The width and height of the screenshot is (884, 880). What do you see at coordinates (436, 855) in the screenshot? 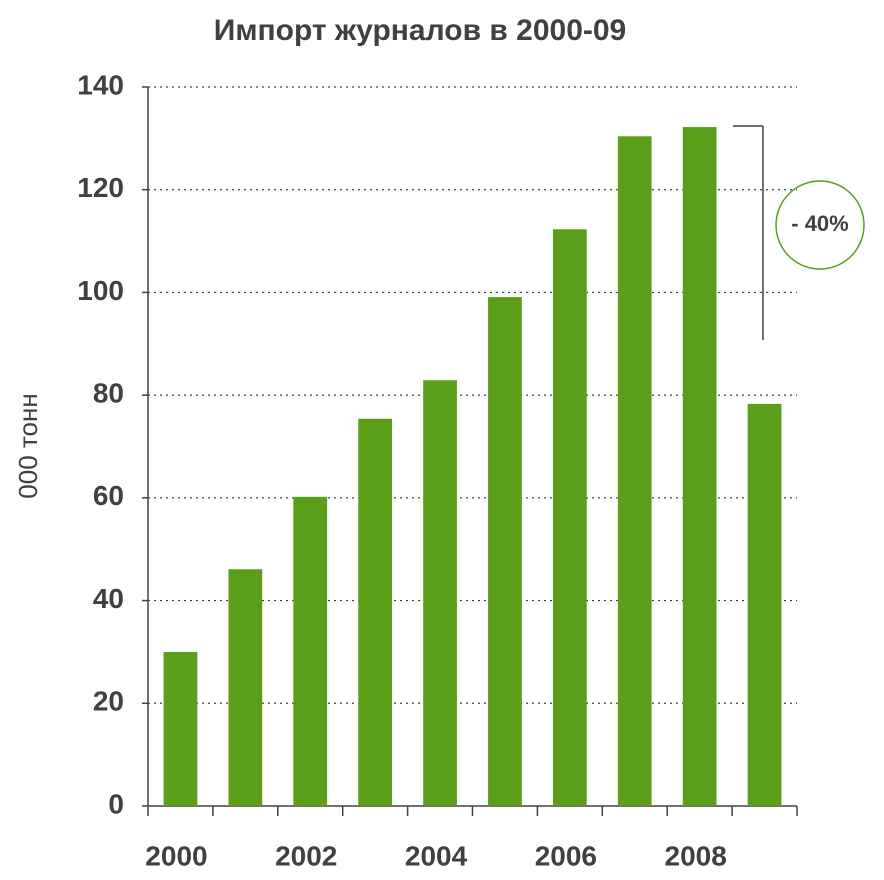
I see `x-tick-label: 2004` at bounding box center [436, 855].